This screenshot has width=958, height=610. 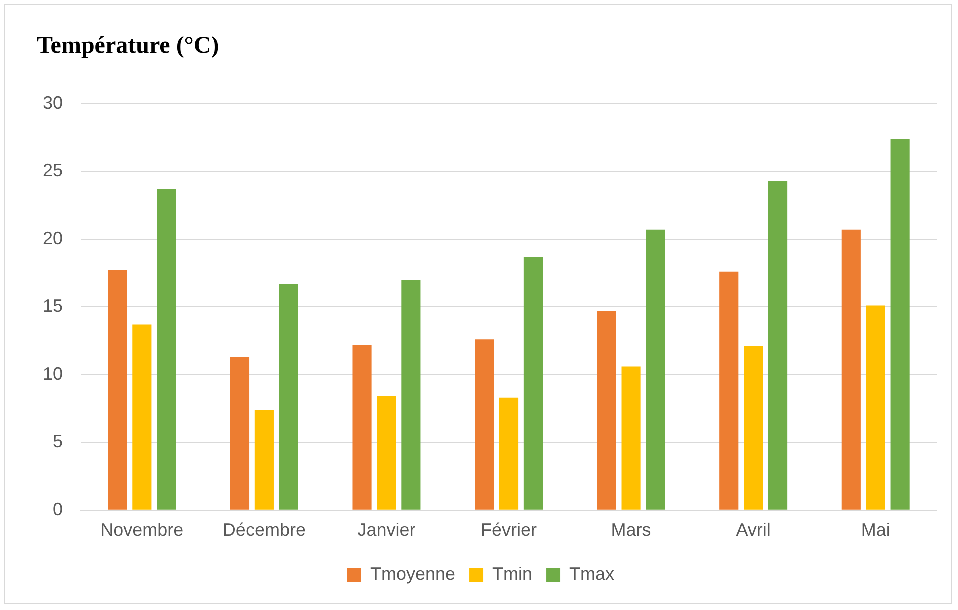 What do you see at coordinates (53, 374) in the screenshot?
I see `y-tick-label: 10` at bounding box center [53, 374].